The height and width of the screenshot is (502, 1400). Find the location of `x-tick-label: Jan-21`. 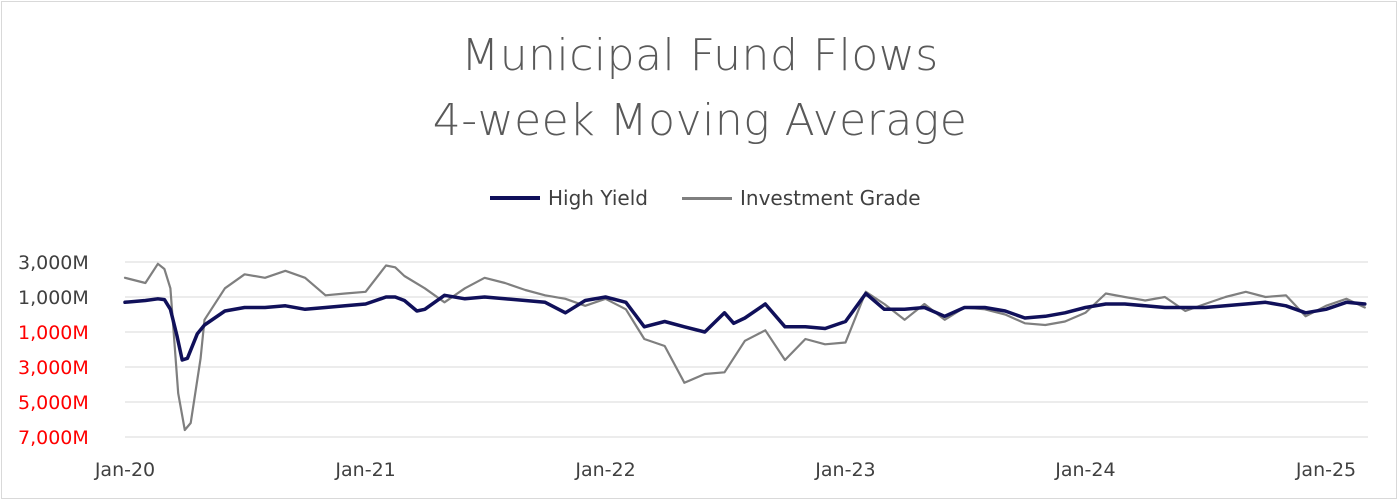

x-tick-label: Jan-21 is located at coordinates (364, 470).